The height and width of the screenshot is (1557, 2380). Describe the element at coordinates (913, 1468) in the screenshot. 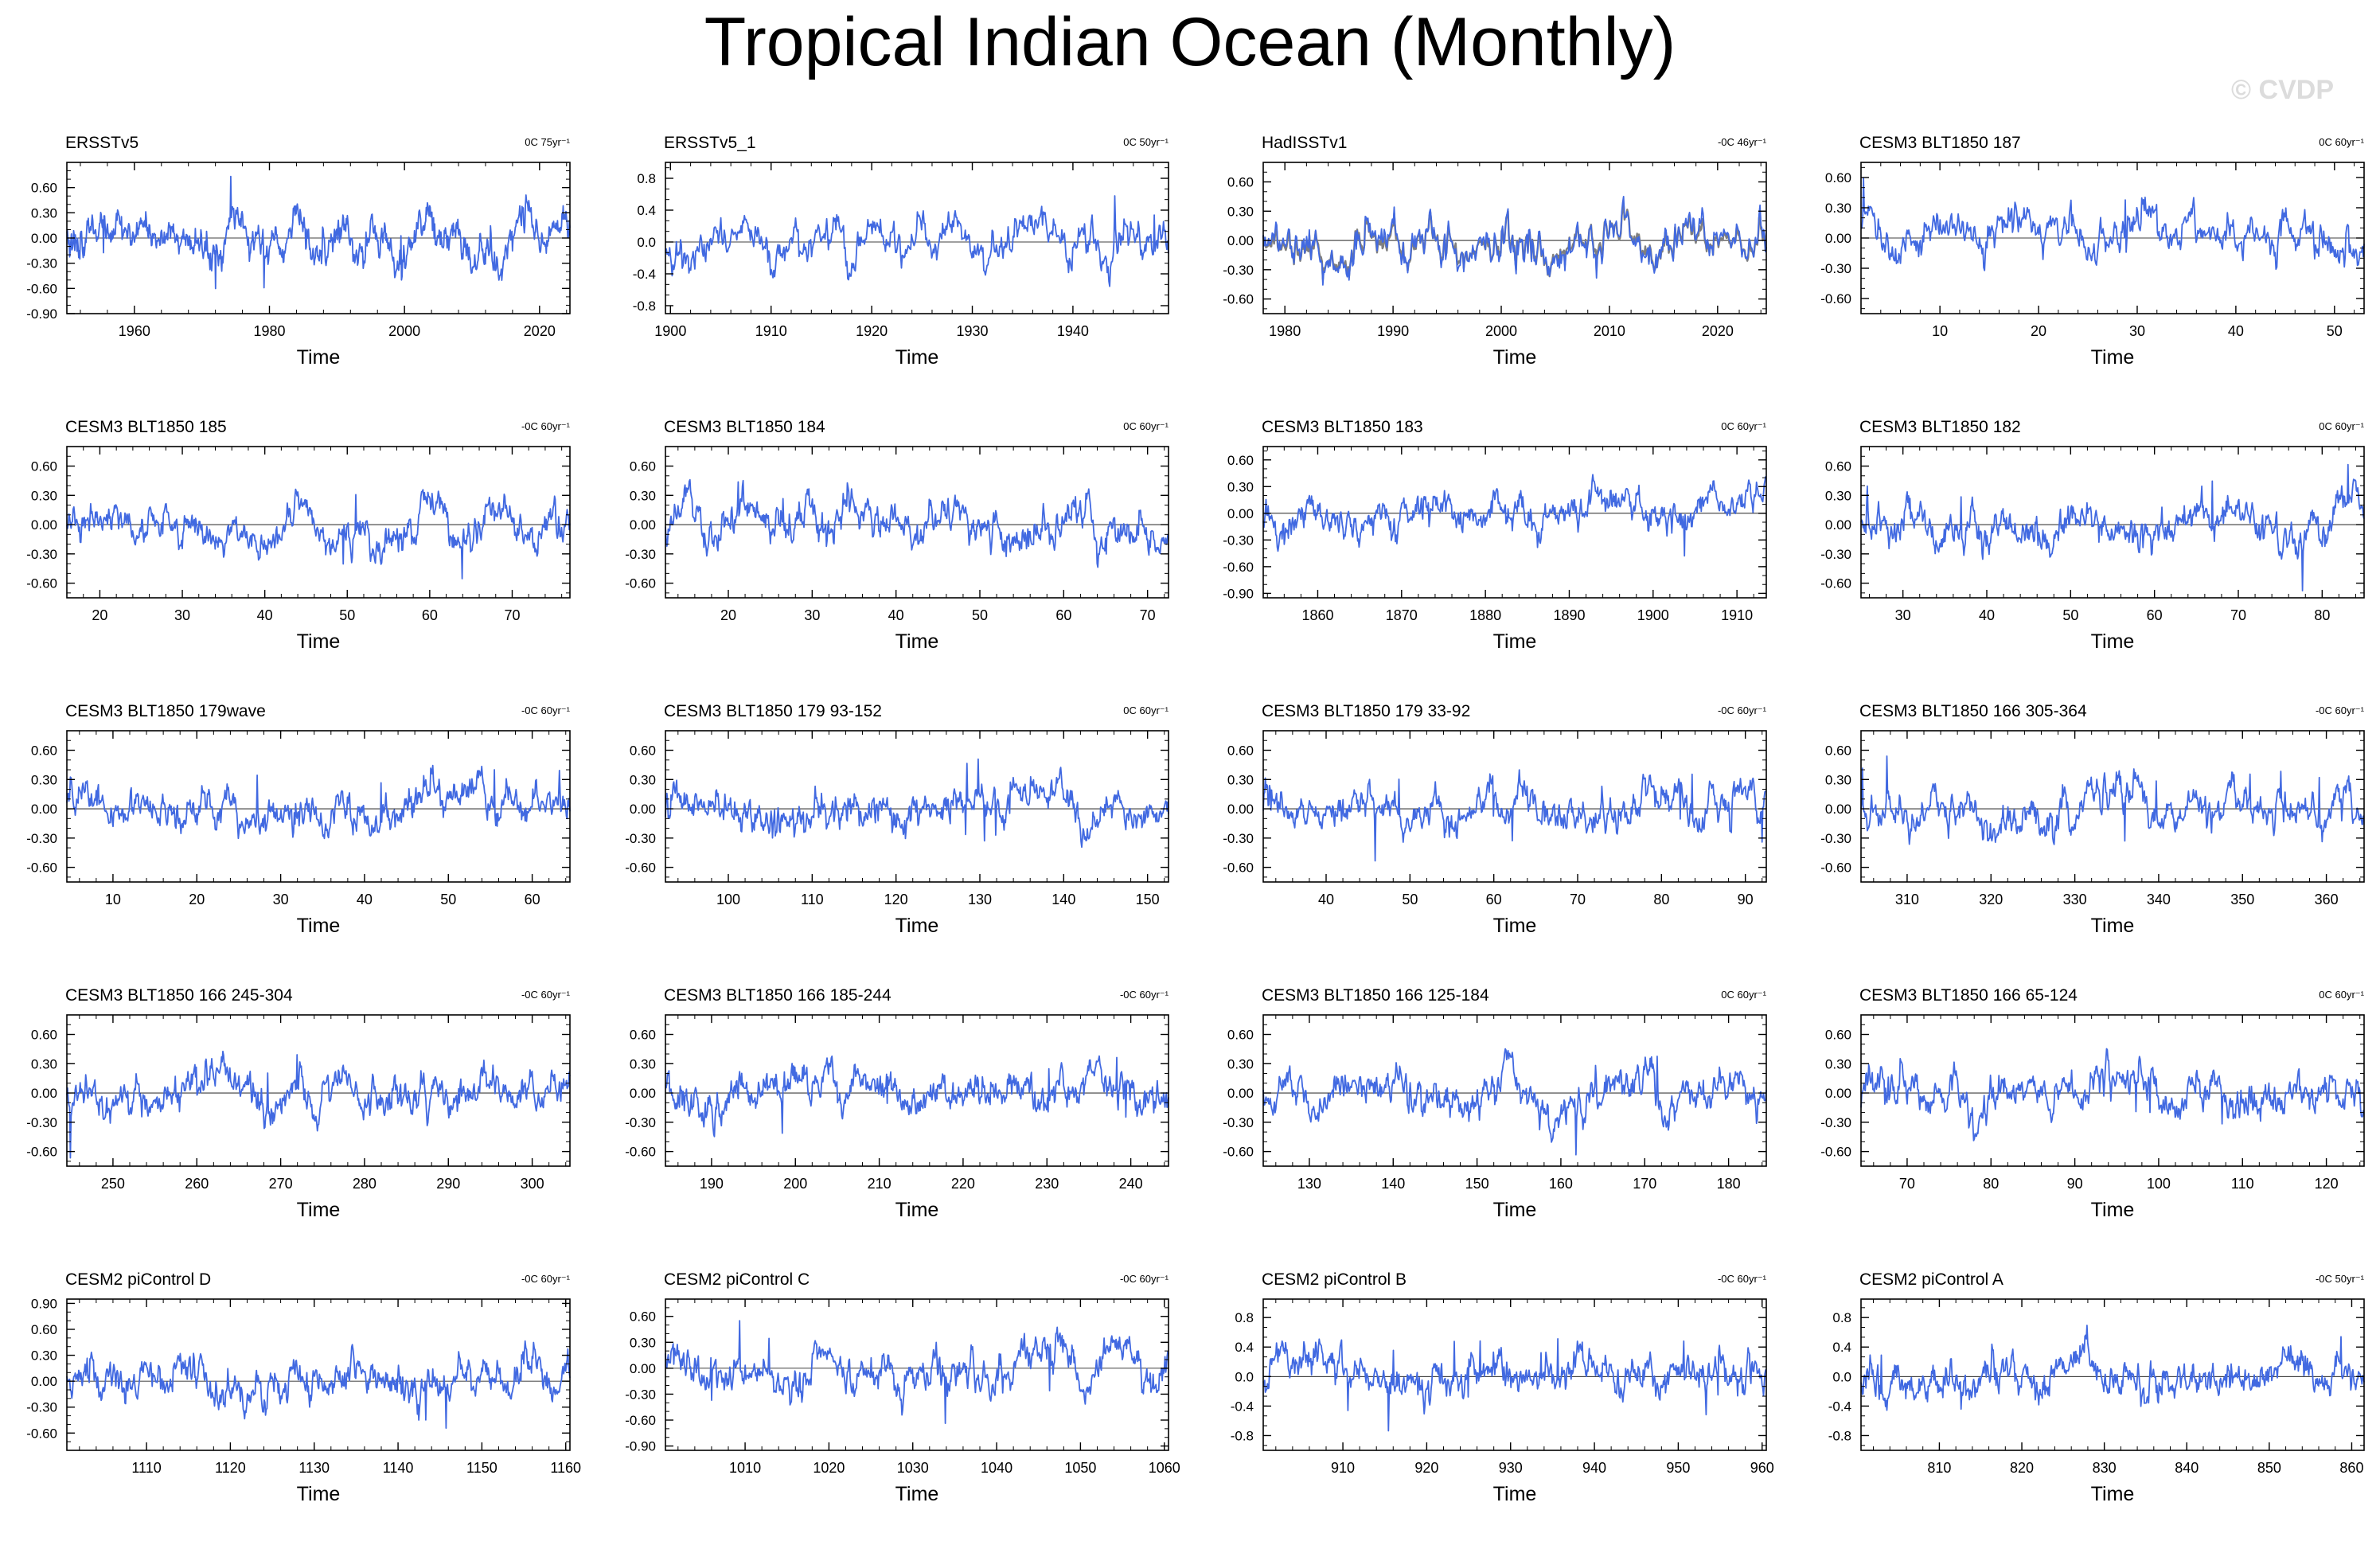

I see `x-tick-label: 1030` at that location.